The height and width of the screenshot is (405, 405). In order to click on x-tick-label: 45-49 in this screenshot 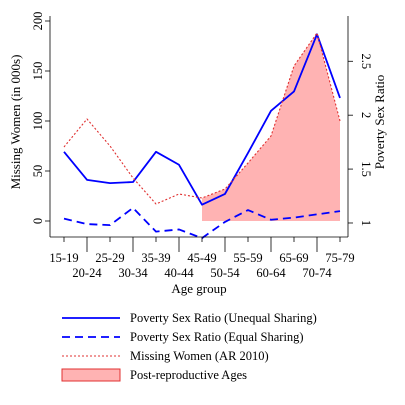, I will do `click(201, 258)`.